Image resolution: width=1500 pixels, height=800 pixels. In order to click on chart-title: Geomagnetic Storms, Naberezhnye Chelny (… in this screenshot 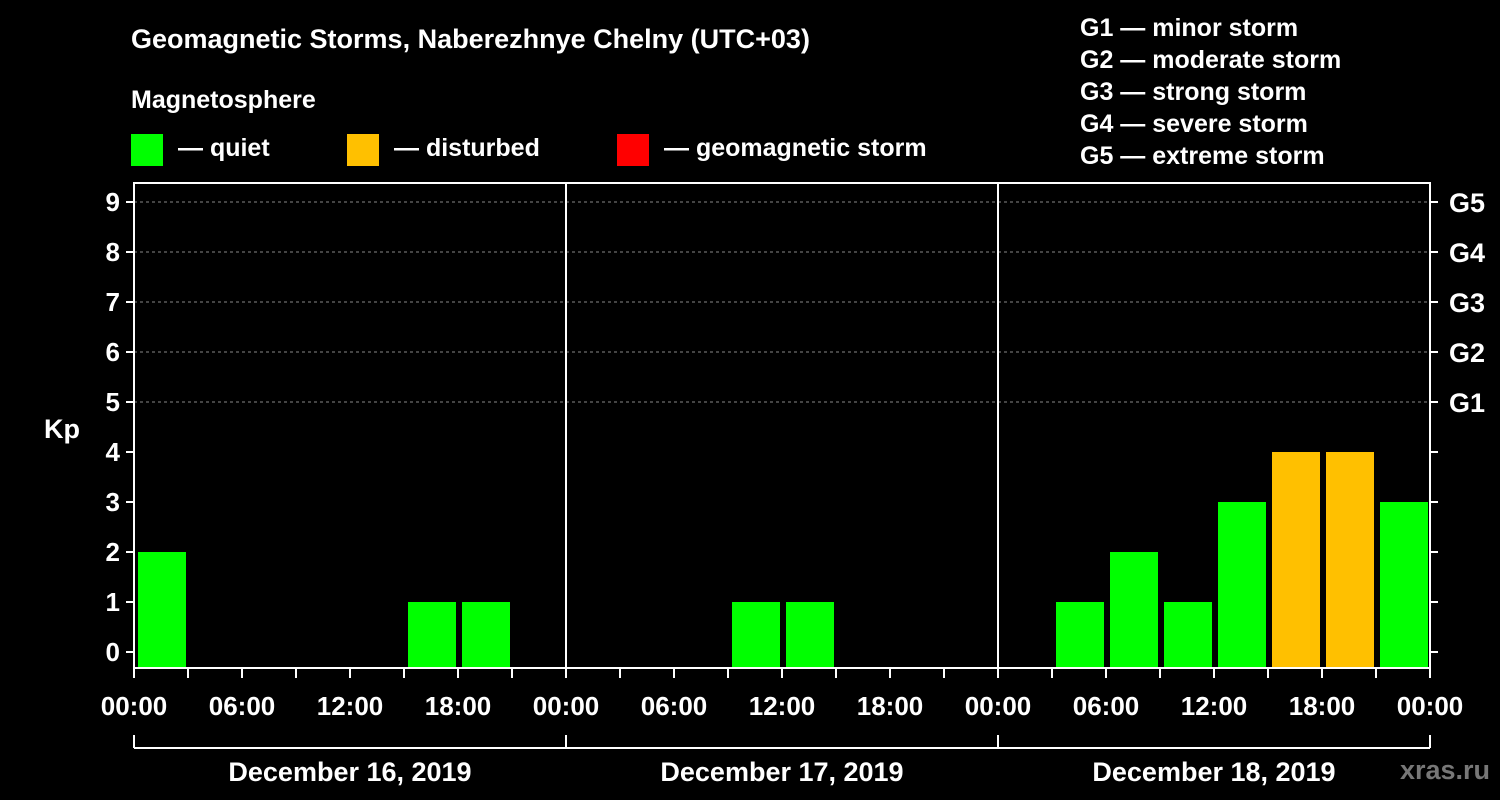, I will do `click(470, 39)`.